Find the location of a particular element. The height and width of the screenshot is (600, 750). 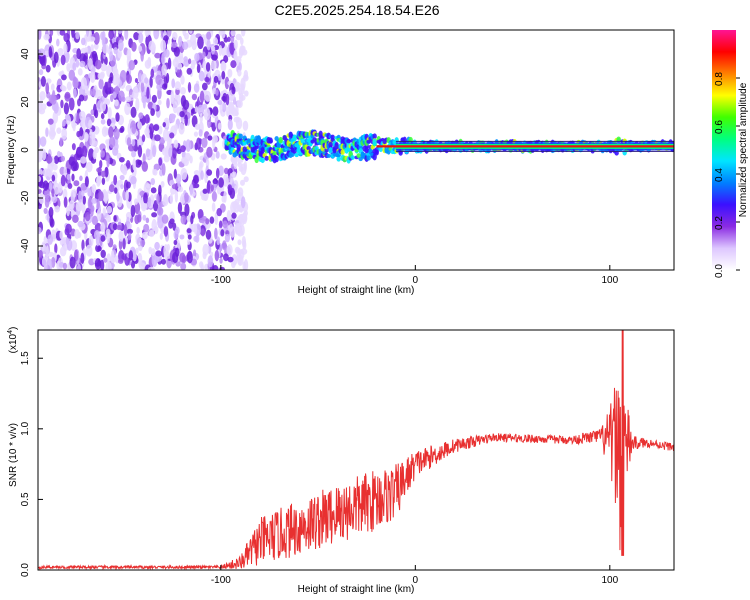

spectrogram-y-tick-label: 20 is located at coordinates (25, 102).